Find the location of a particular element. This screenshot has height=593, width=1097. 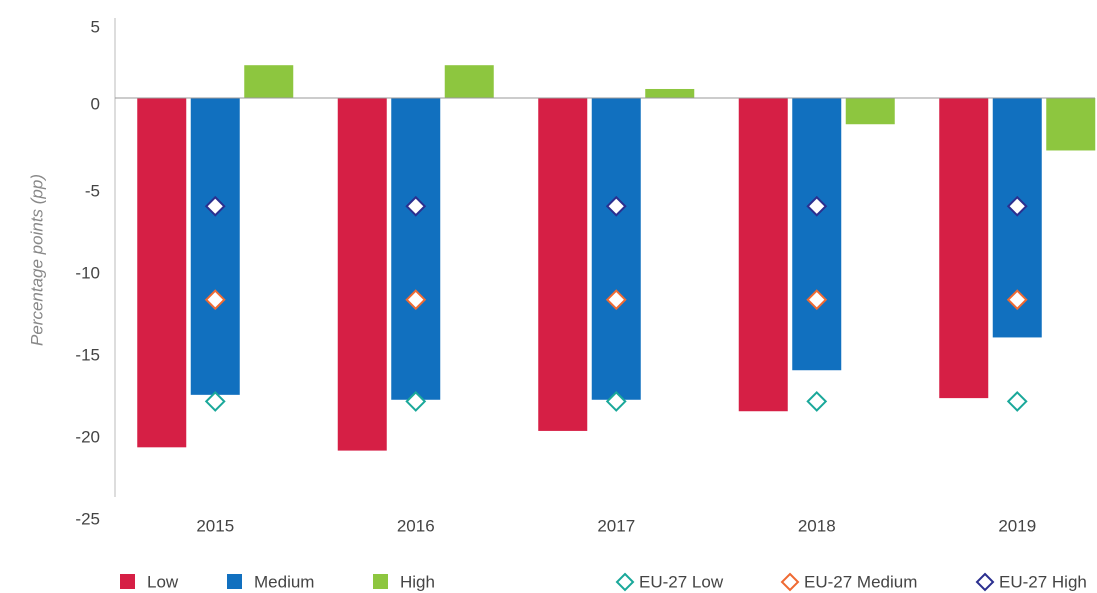

legend-label: High is located at coordinates (417, 581).